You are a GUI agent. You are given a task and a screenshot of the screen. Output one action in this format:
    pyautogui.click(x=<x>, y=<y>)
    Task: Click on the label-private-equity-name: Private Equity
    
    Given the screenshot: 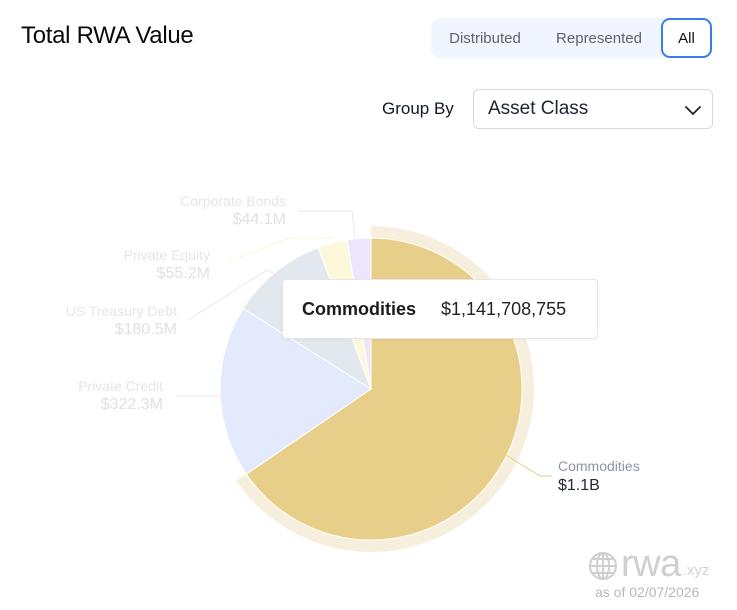 What is the action you would take?
    pyautogui.click(x=166, y=255)
    